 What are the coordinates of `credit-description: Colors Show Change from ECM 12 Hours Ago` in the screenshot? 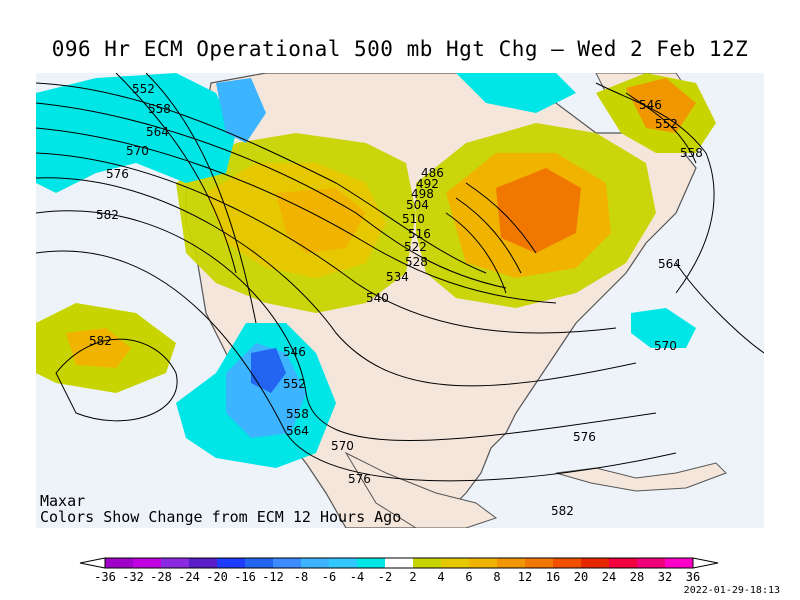 It's located at (221, 517).